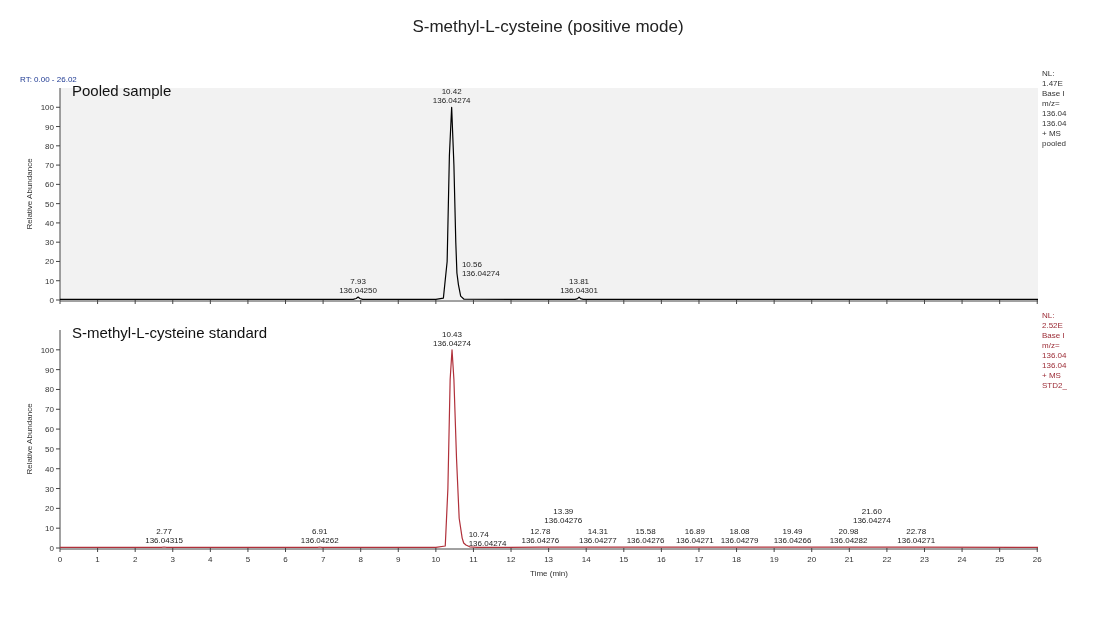 The image size is (1097, 644). Describe the element at coordinates (624, 559) in the screenshot. I see `x-tick-label: 15` at that location.